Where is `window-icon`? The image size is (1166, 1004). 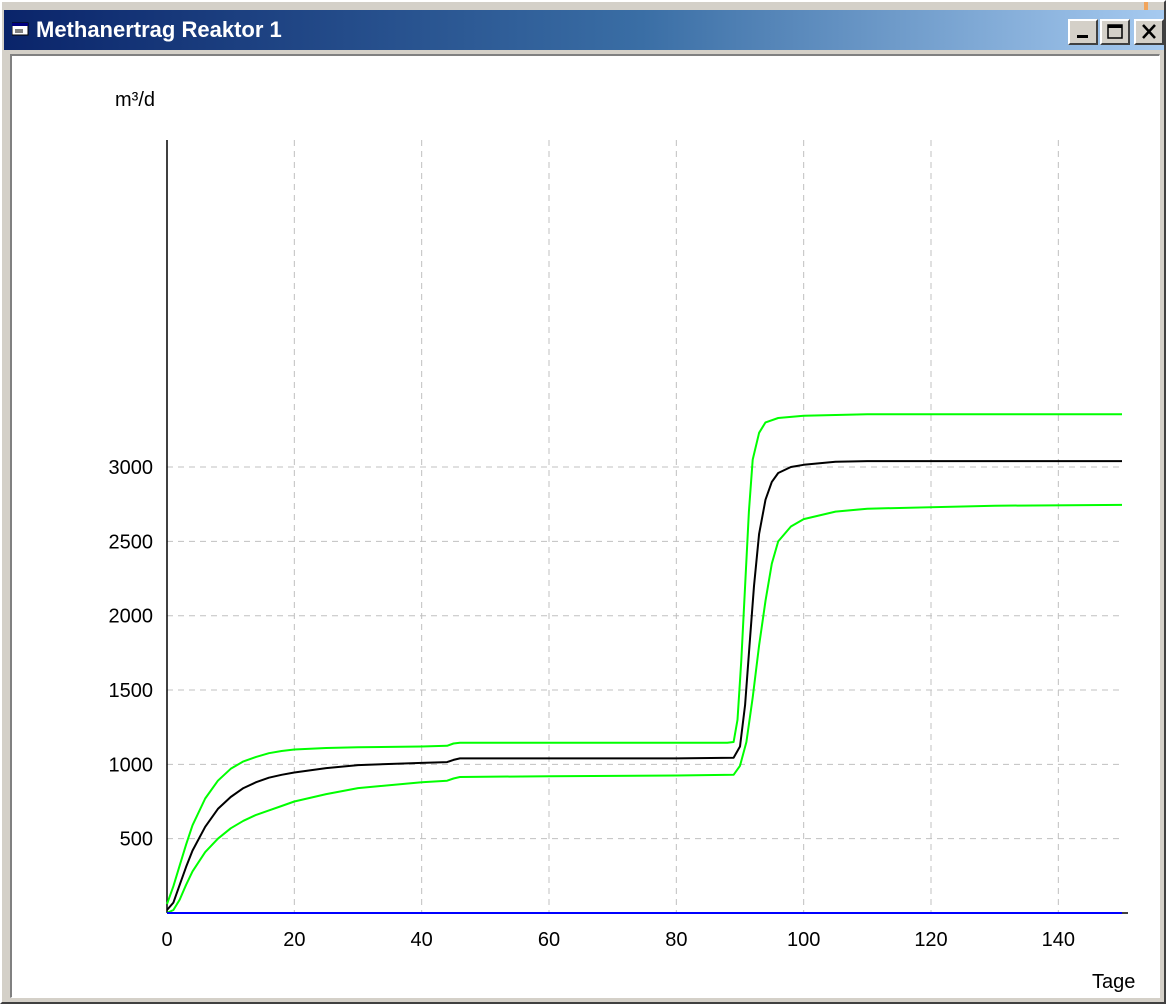 window-icon is located at coordinates (20, 29).